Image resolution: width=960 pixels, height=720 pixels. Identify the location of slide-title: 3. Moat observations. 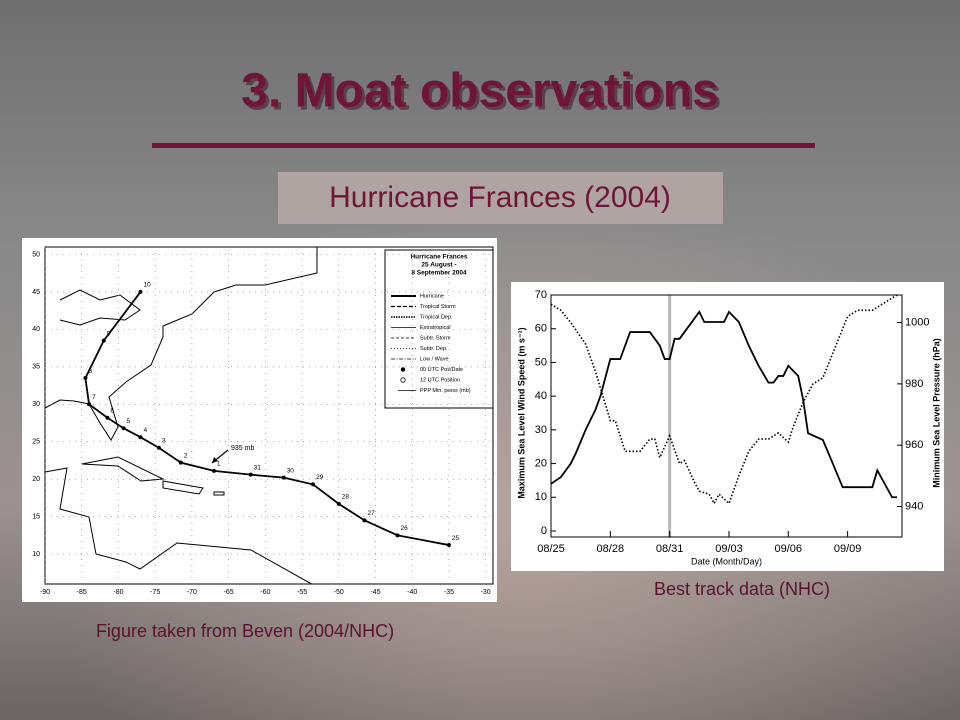
(479, 91).